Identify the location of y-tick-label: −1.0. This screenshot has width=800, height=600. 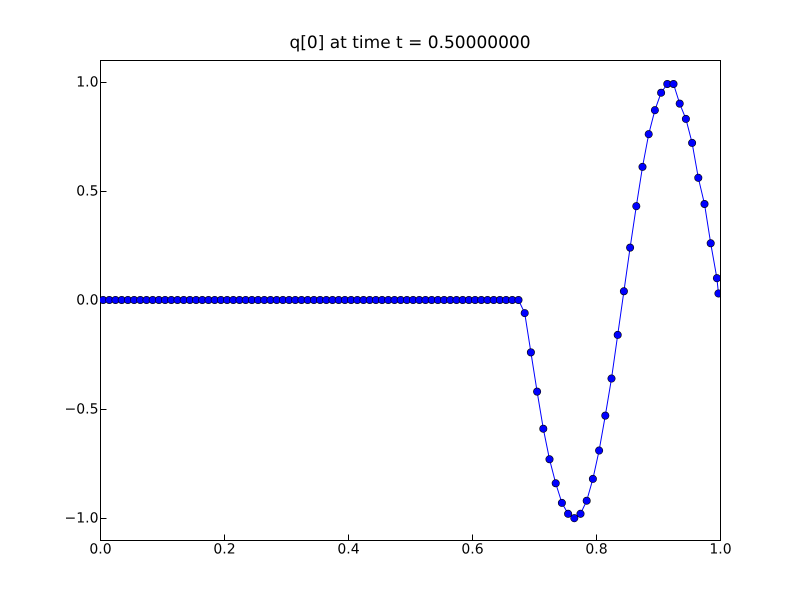
(81, 518).